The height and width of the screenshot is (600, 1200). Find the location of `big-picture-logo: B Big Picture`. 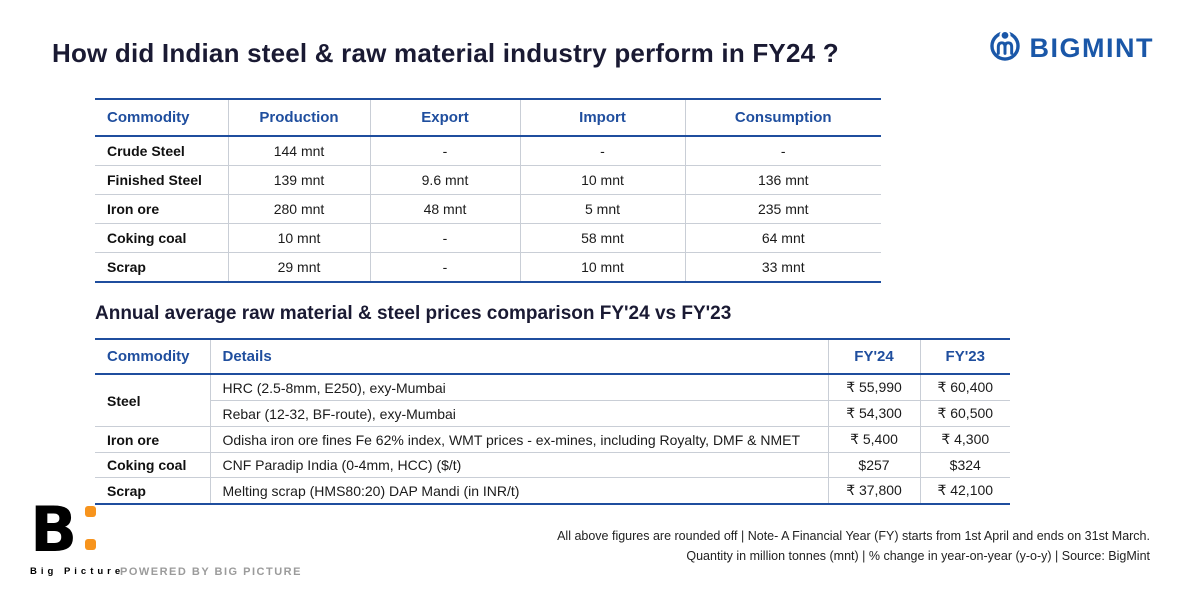

big-picture-logo: B Big Picture is located at coordinates (77, 538).